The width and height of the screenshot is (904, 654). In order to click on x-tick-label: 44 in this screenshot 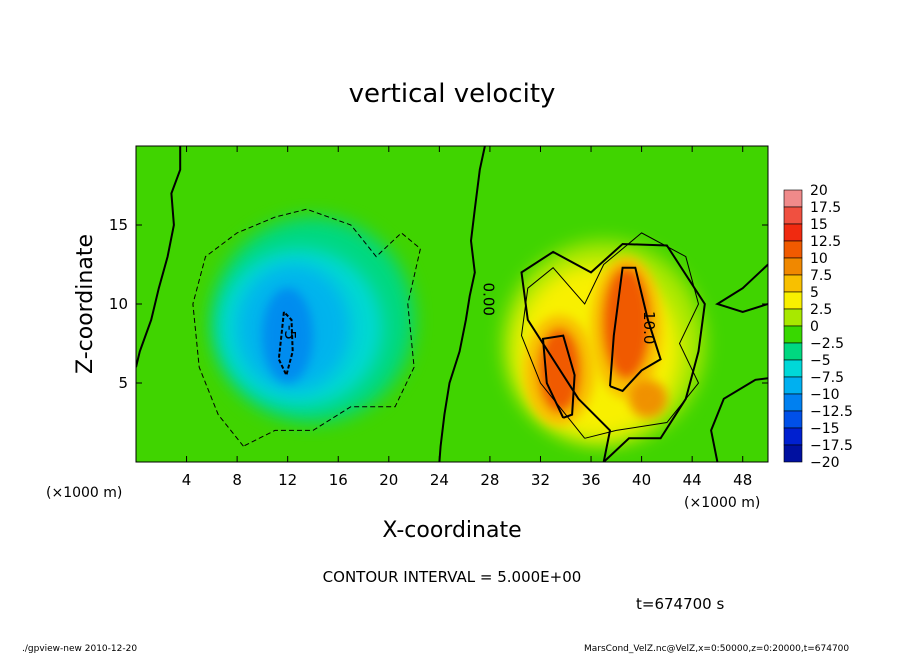, I will do `click(692, 480)`.